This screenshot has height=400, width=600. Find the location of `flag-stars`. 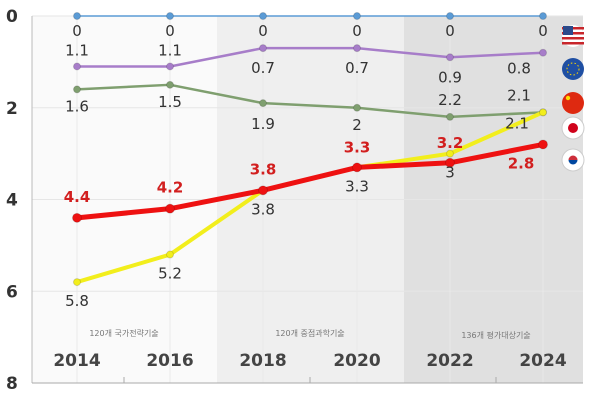

flag-stars is located at coordinates (573, 69).